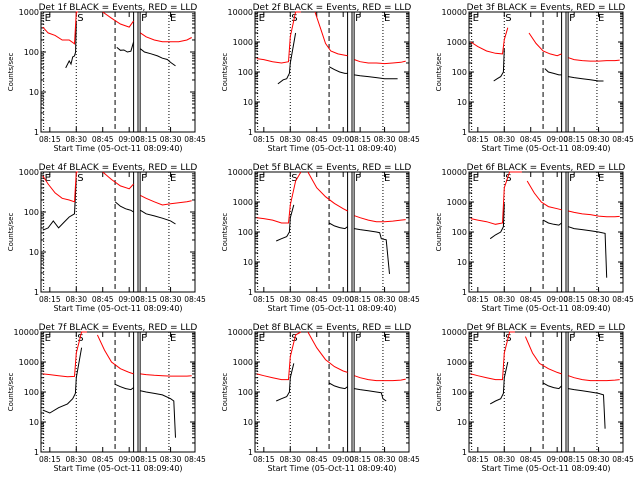  I want to click on panel-title: Det 3f BLACK = Events, RED = LLD, so click(546, 8).